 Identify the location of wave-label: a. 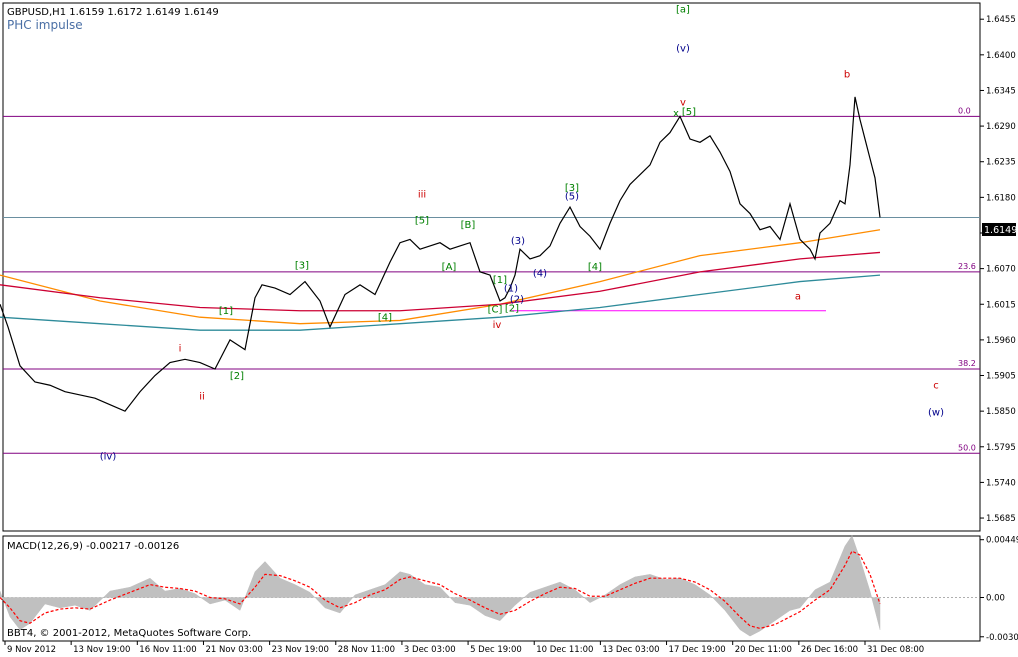
(798, 297).